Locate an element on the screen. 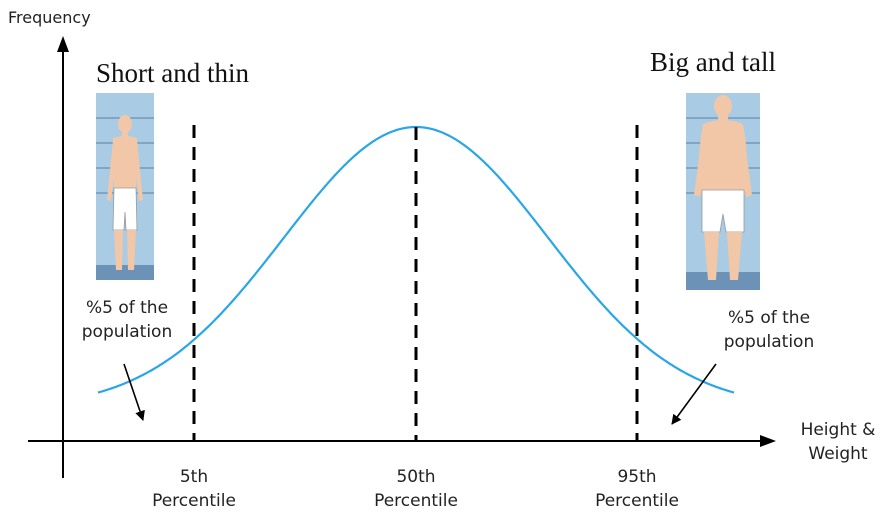 Image resolution: width=886 pixels, height=518 pixels. marker-95th: 95th Percentile is located at coordinates (637, 489).